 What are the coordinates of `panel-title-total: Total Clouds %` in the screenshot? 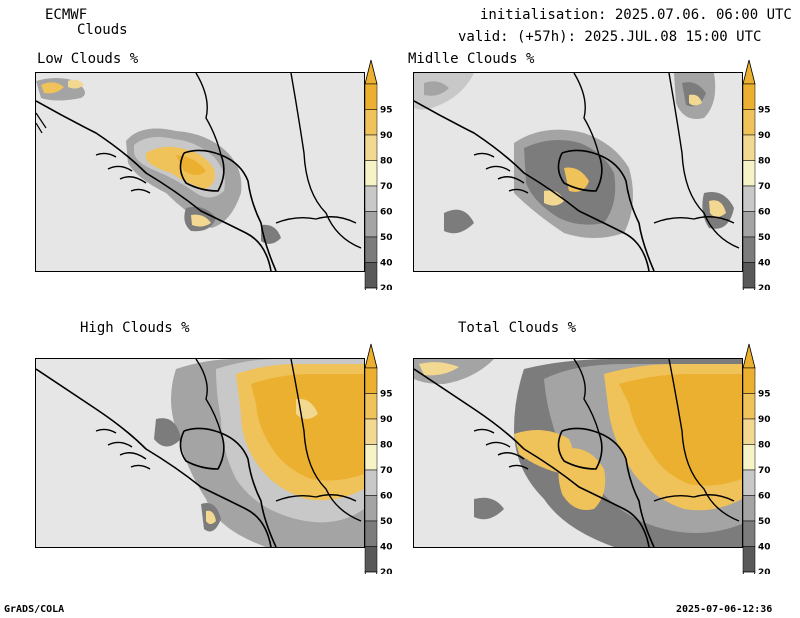 It's located at (517, 328).